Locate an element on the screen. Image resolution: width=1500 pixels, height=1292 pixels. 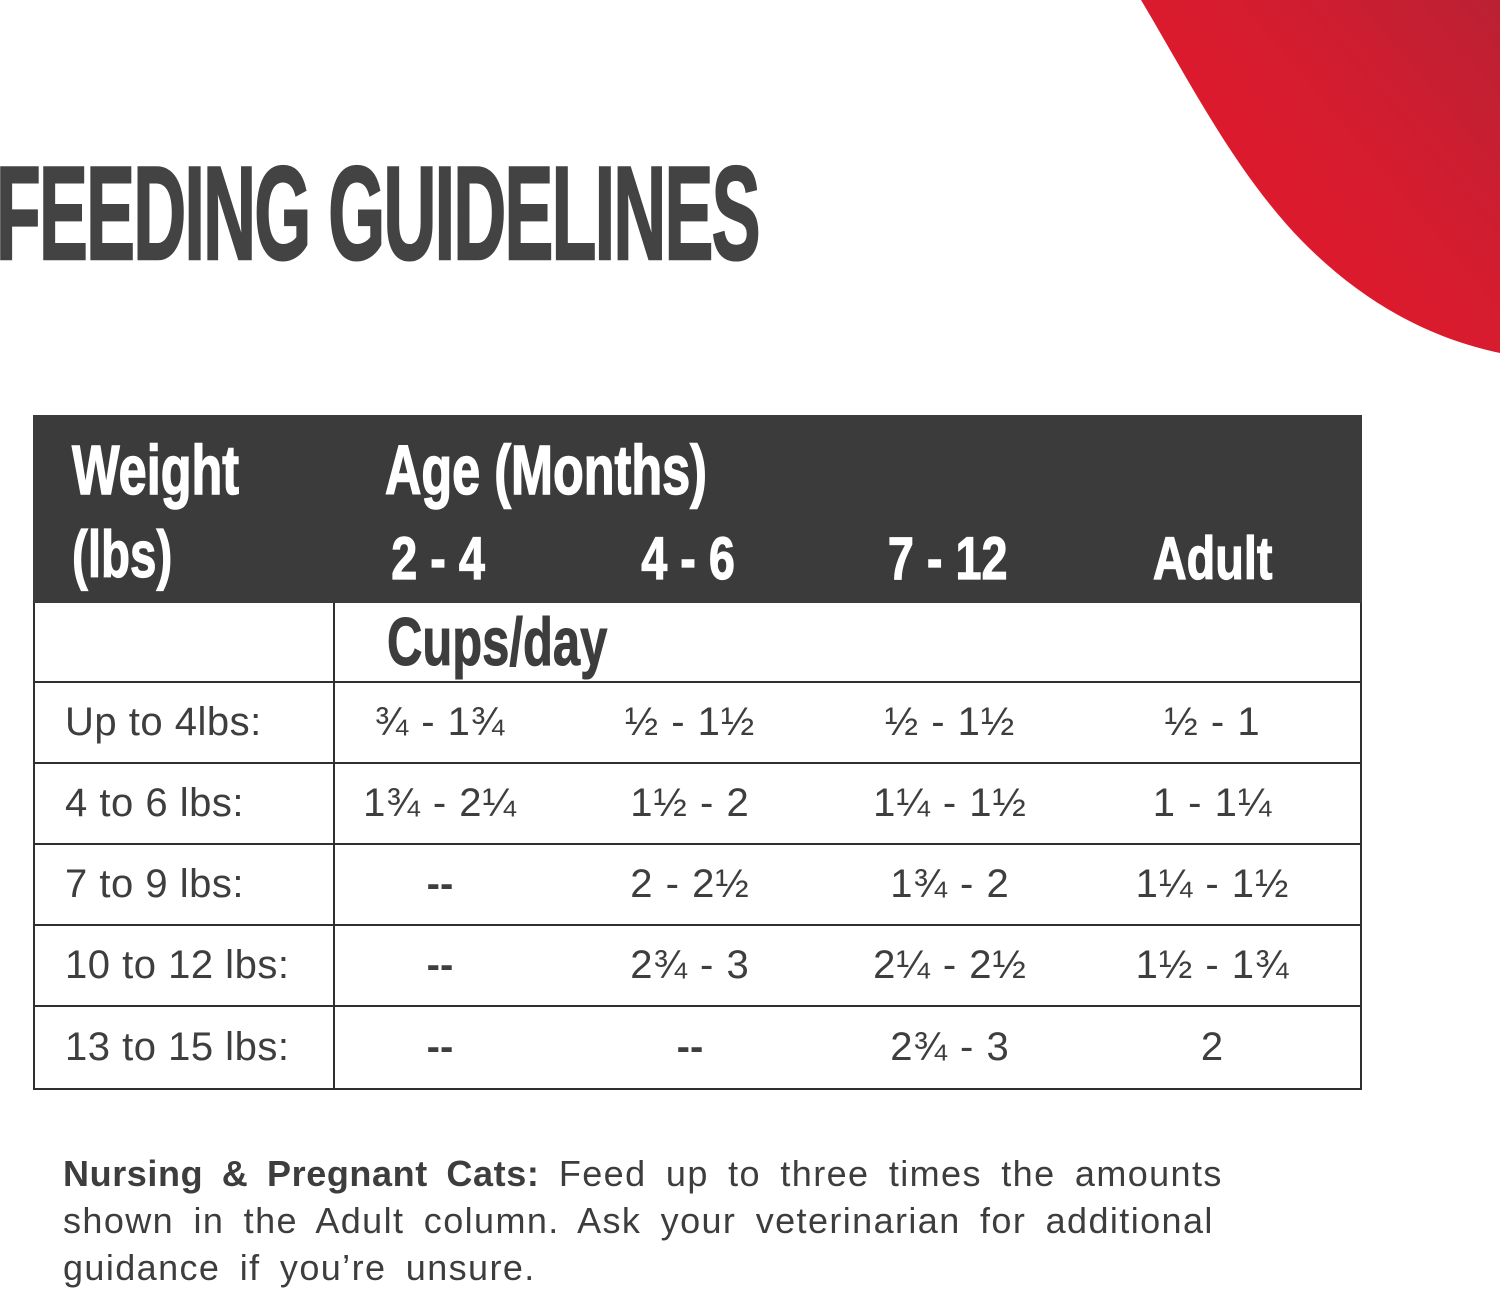
cups-value: 2 is located at coordinates (1212, 1047).